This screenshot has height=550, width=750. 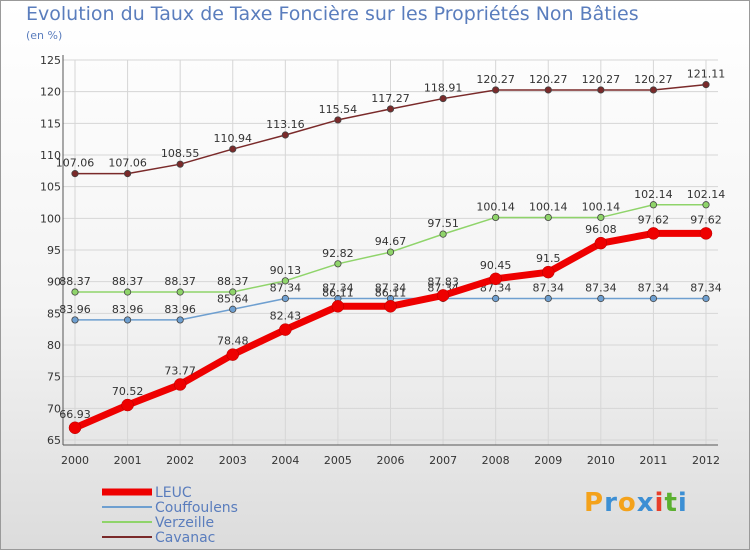 I want to click on y-tick-label: 100, so click(x=50, y=218).